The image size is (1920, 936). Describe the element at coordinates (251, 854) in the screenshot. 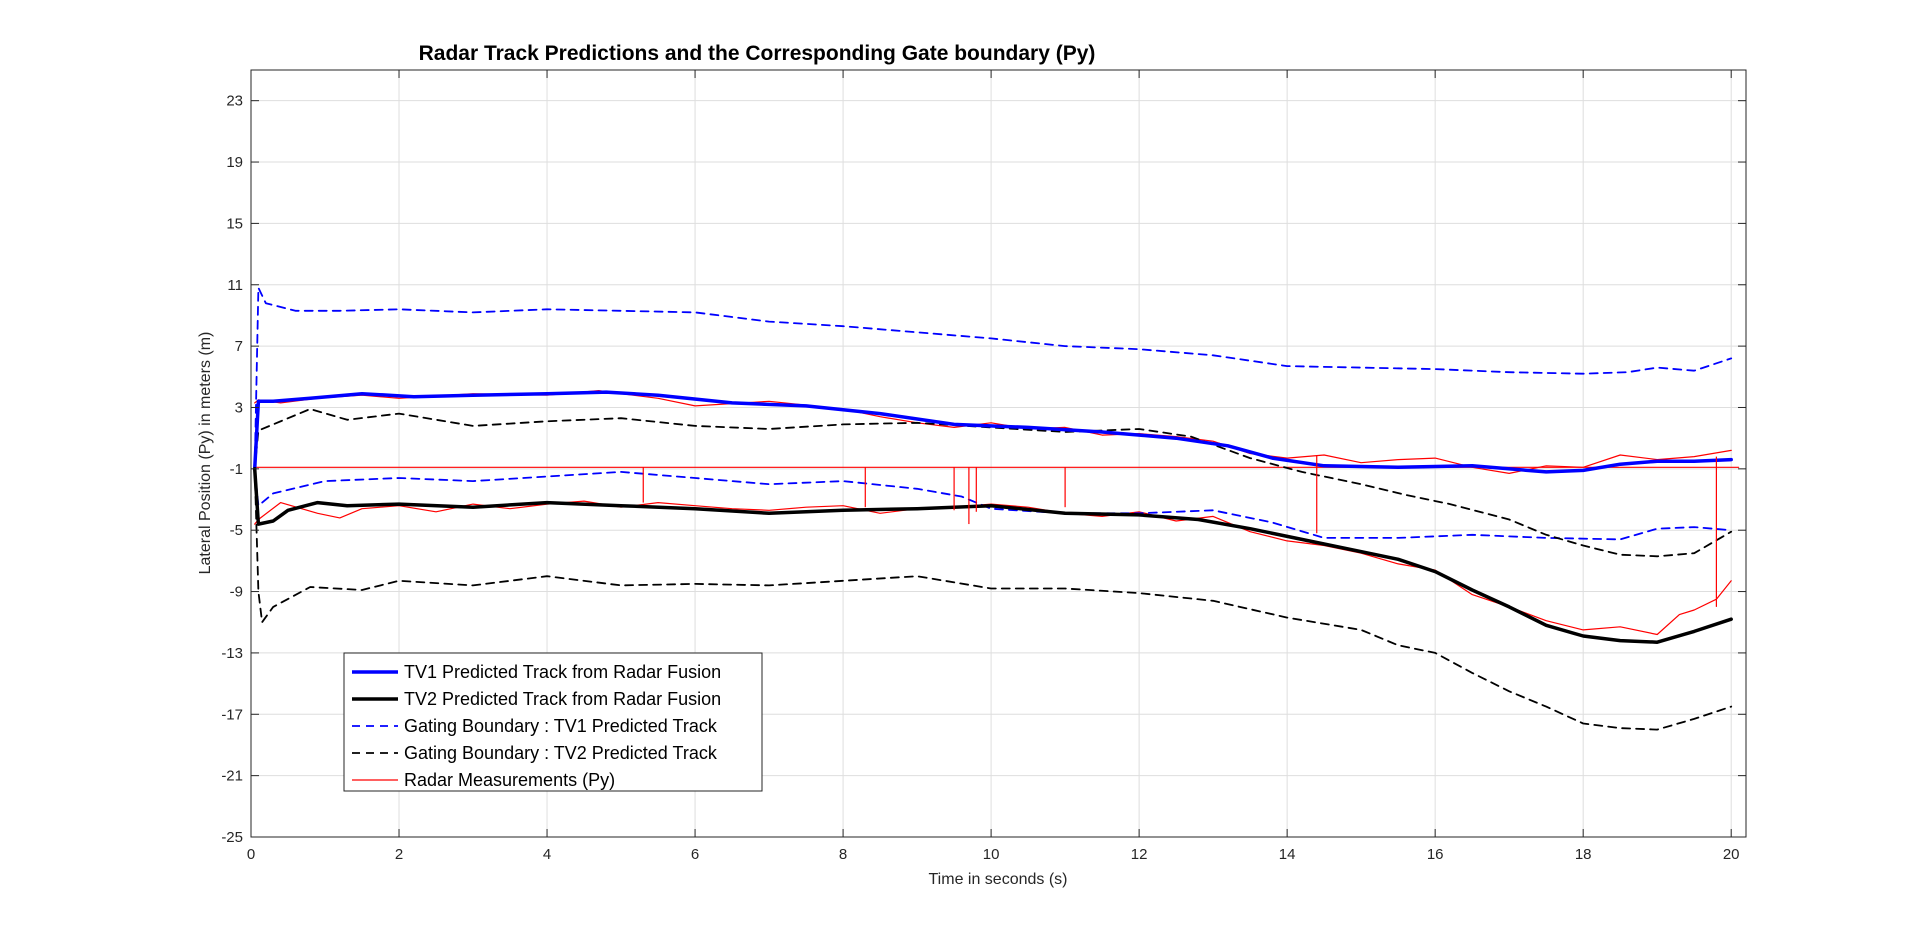

I see `x-tick-label: 0` at that location.